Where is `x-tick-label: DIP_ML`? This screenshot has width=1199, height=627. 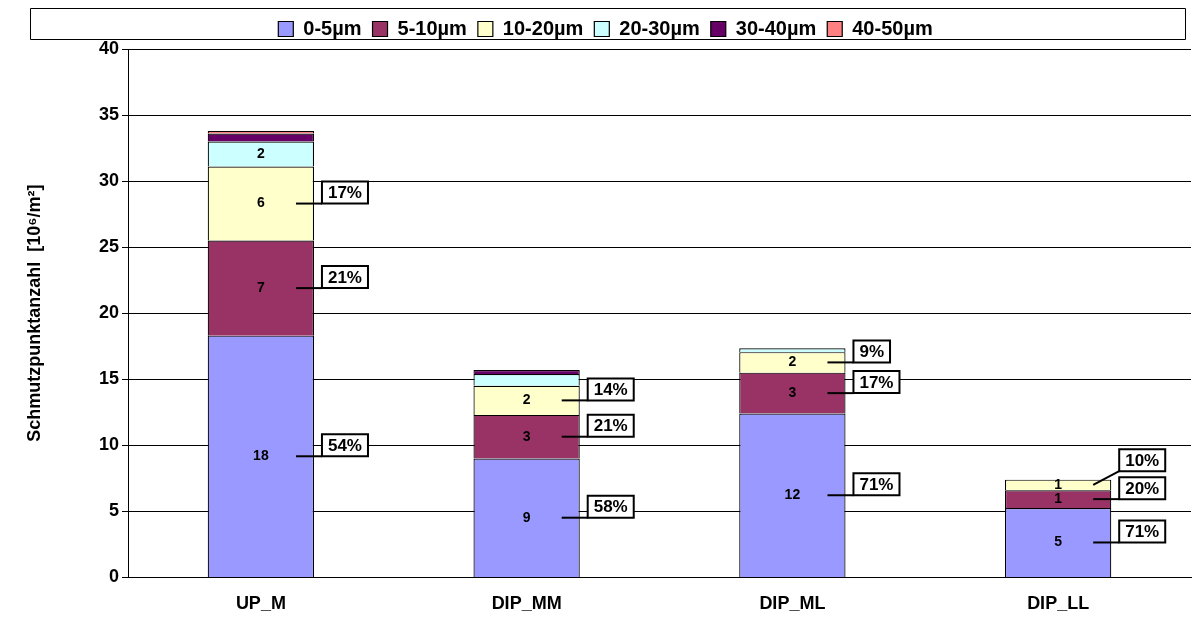
x-tick-label: DIP_ML is located at coordinates (792, 603).